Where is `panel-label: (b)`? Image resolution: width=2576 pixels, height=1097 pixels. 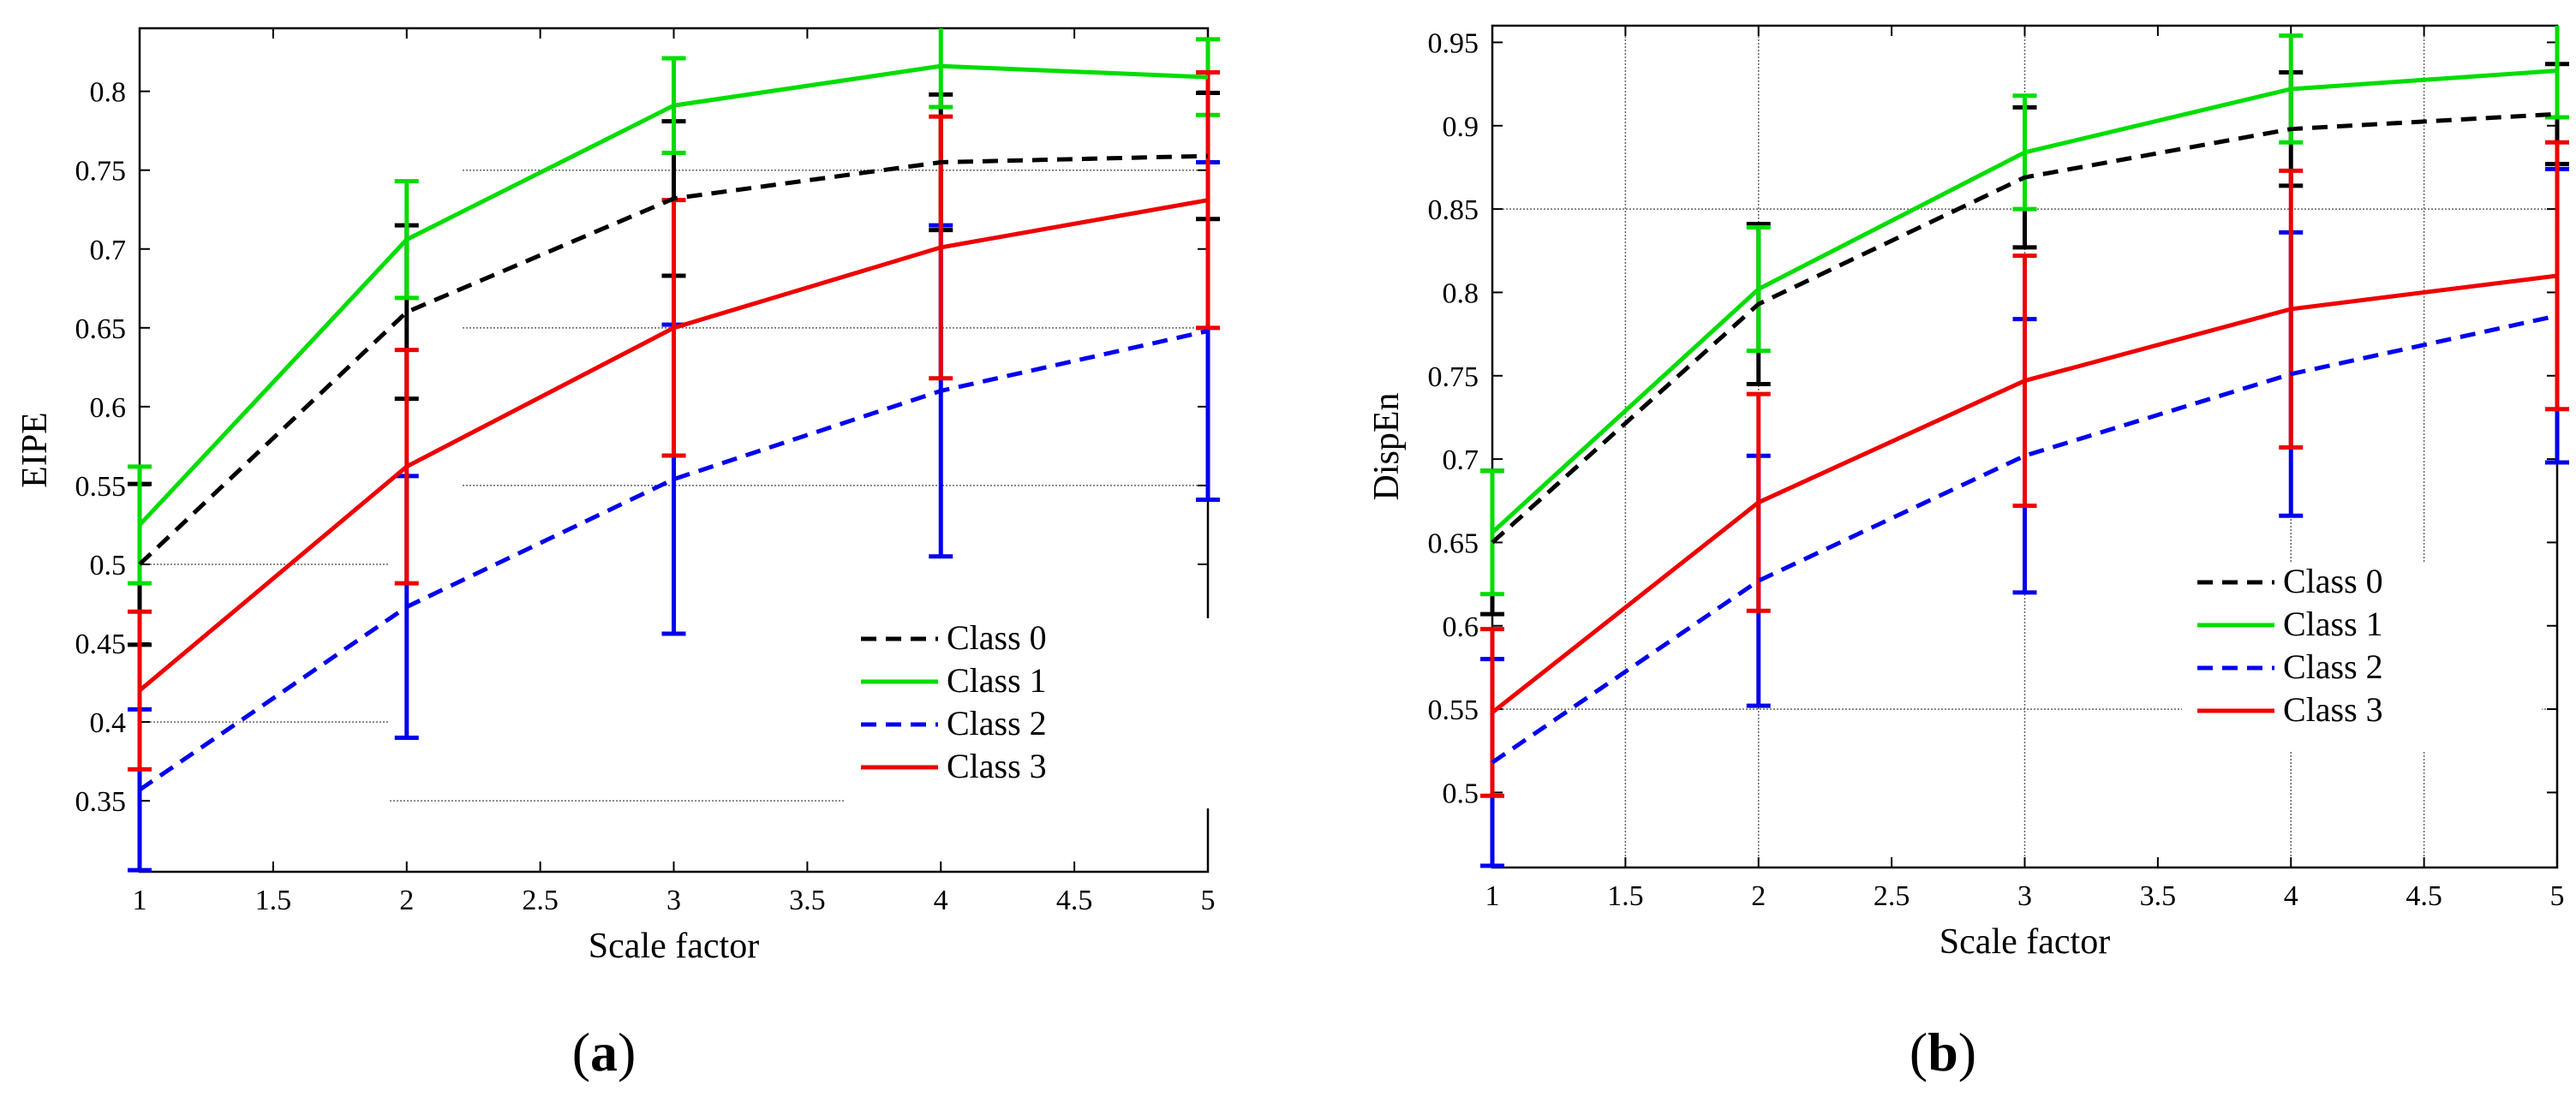
panel-label: (b) is located at coordinates (1943, 1052).